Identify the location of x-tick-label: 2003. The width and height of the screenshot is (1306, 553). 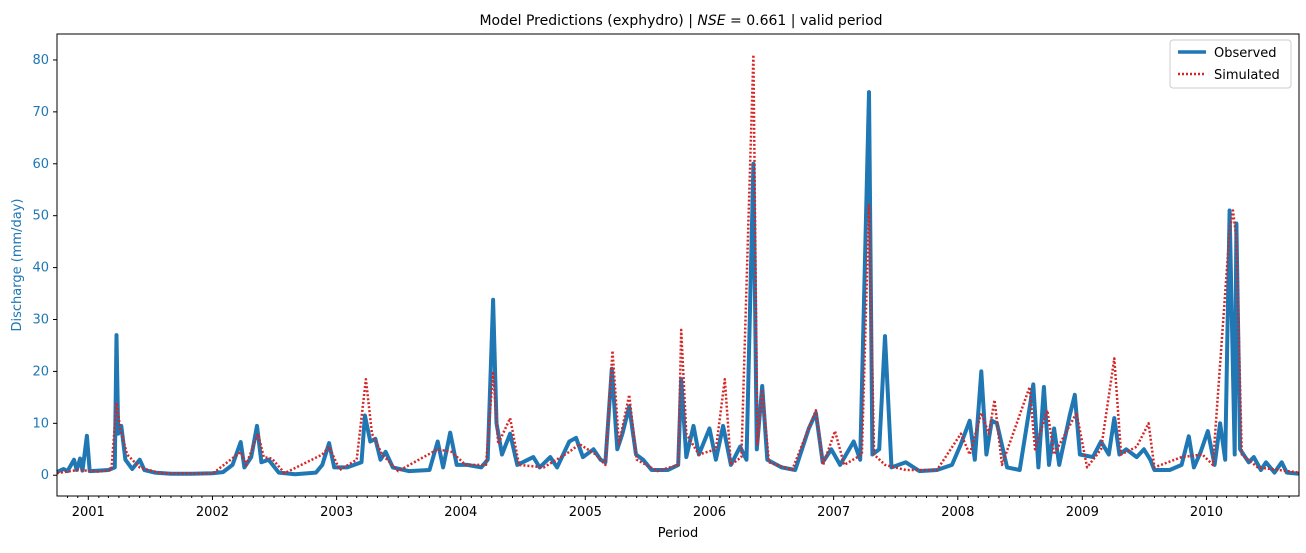
(336, 512).